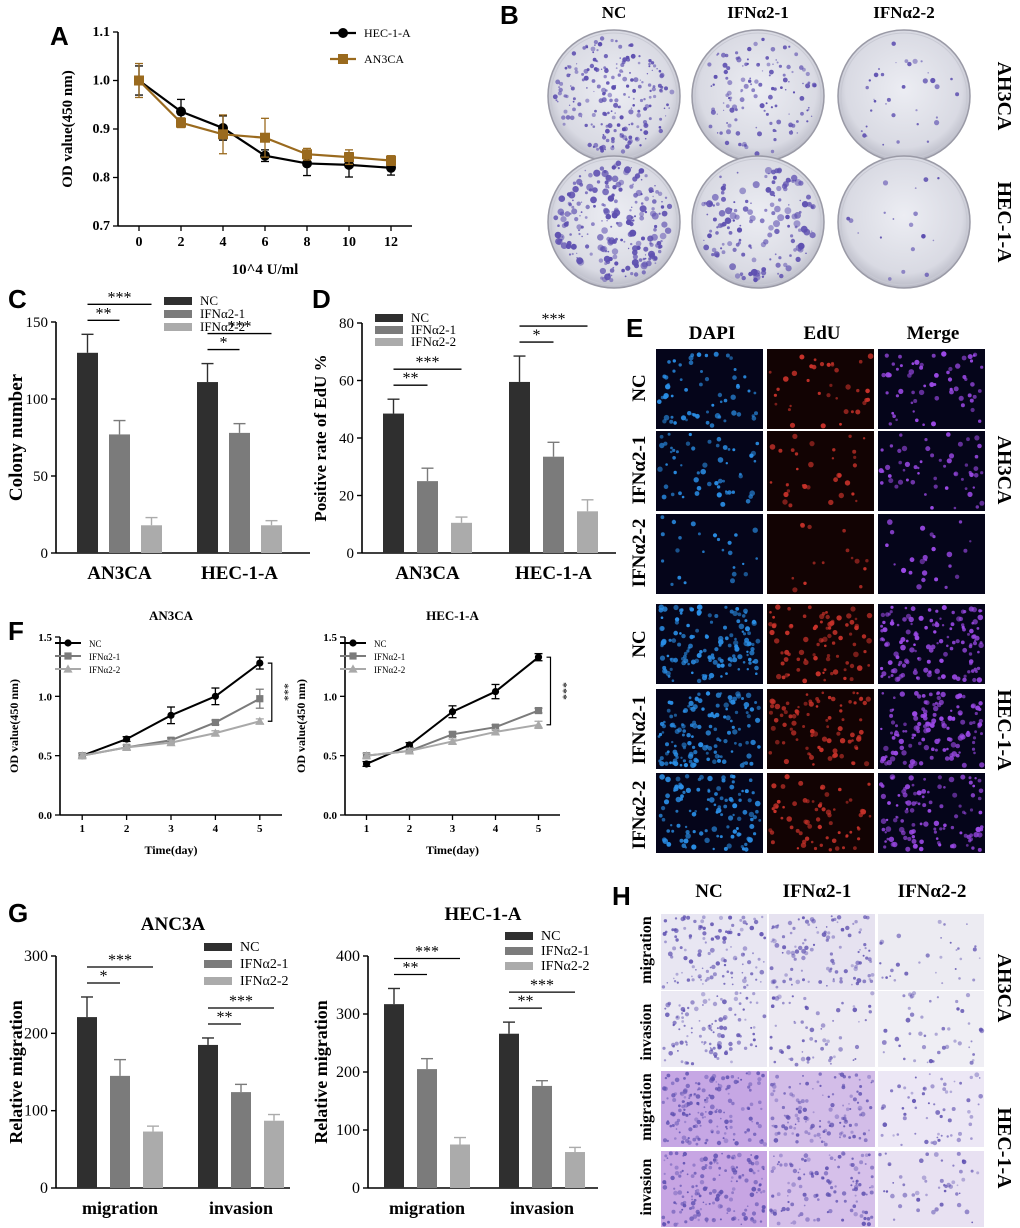  I want to click on chart-title: AN3CA, so click(171, 615).